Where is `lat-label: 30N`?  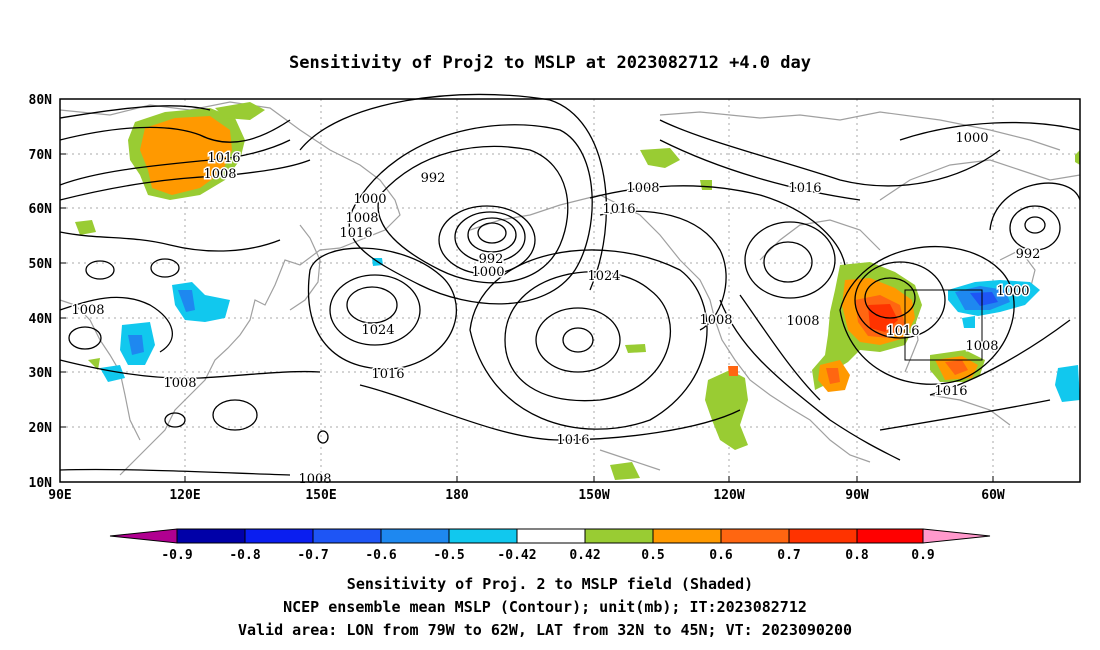
lat-label: 30N is located at coordinates (41, 373).